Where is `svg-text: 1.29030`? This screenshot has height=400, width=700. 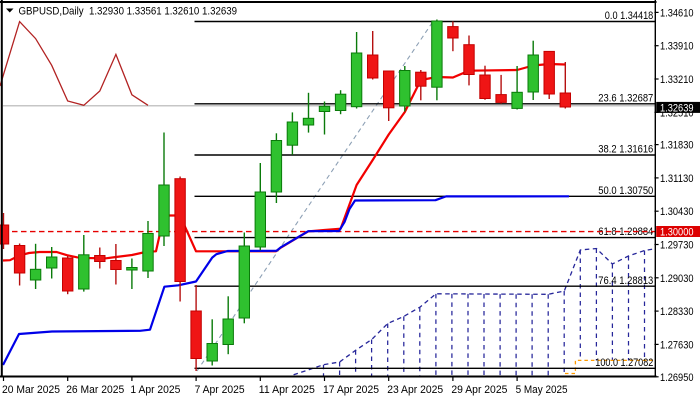
svg-text: 1.29030 is located at coordinates (677, 279).